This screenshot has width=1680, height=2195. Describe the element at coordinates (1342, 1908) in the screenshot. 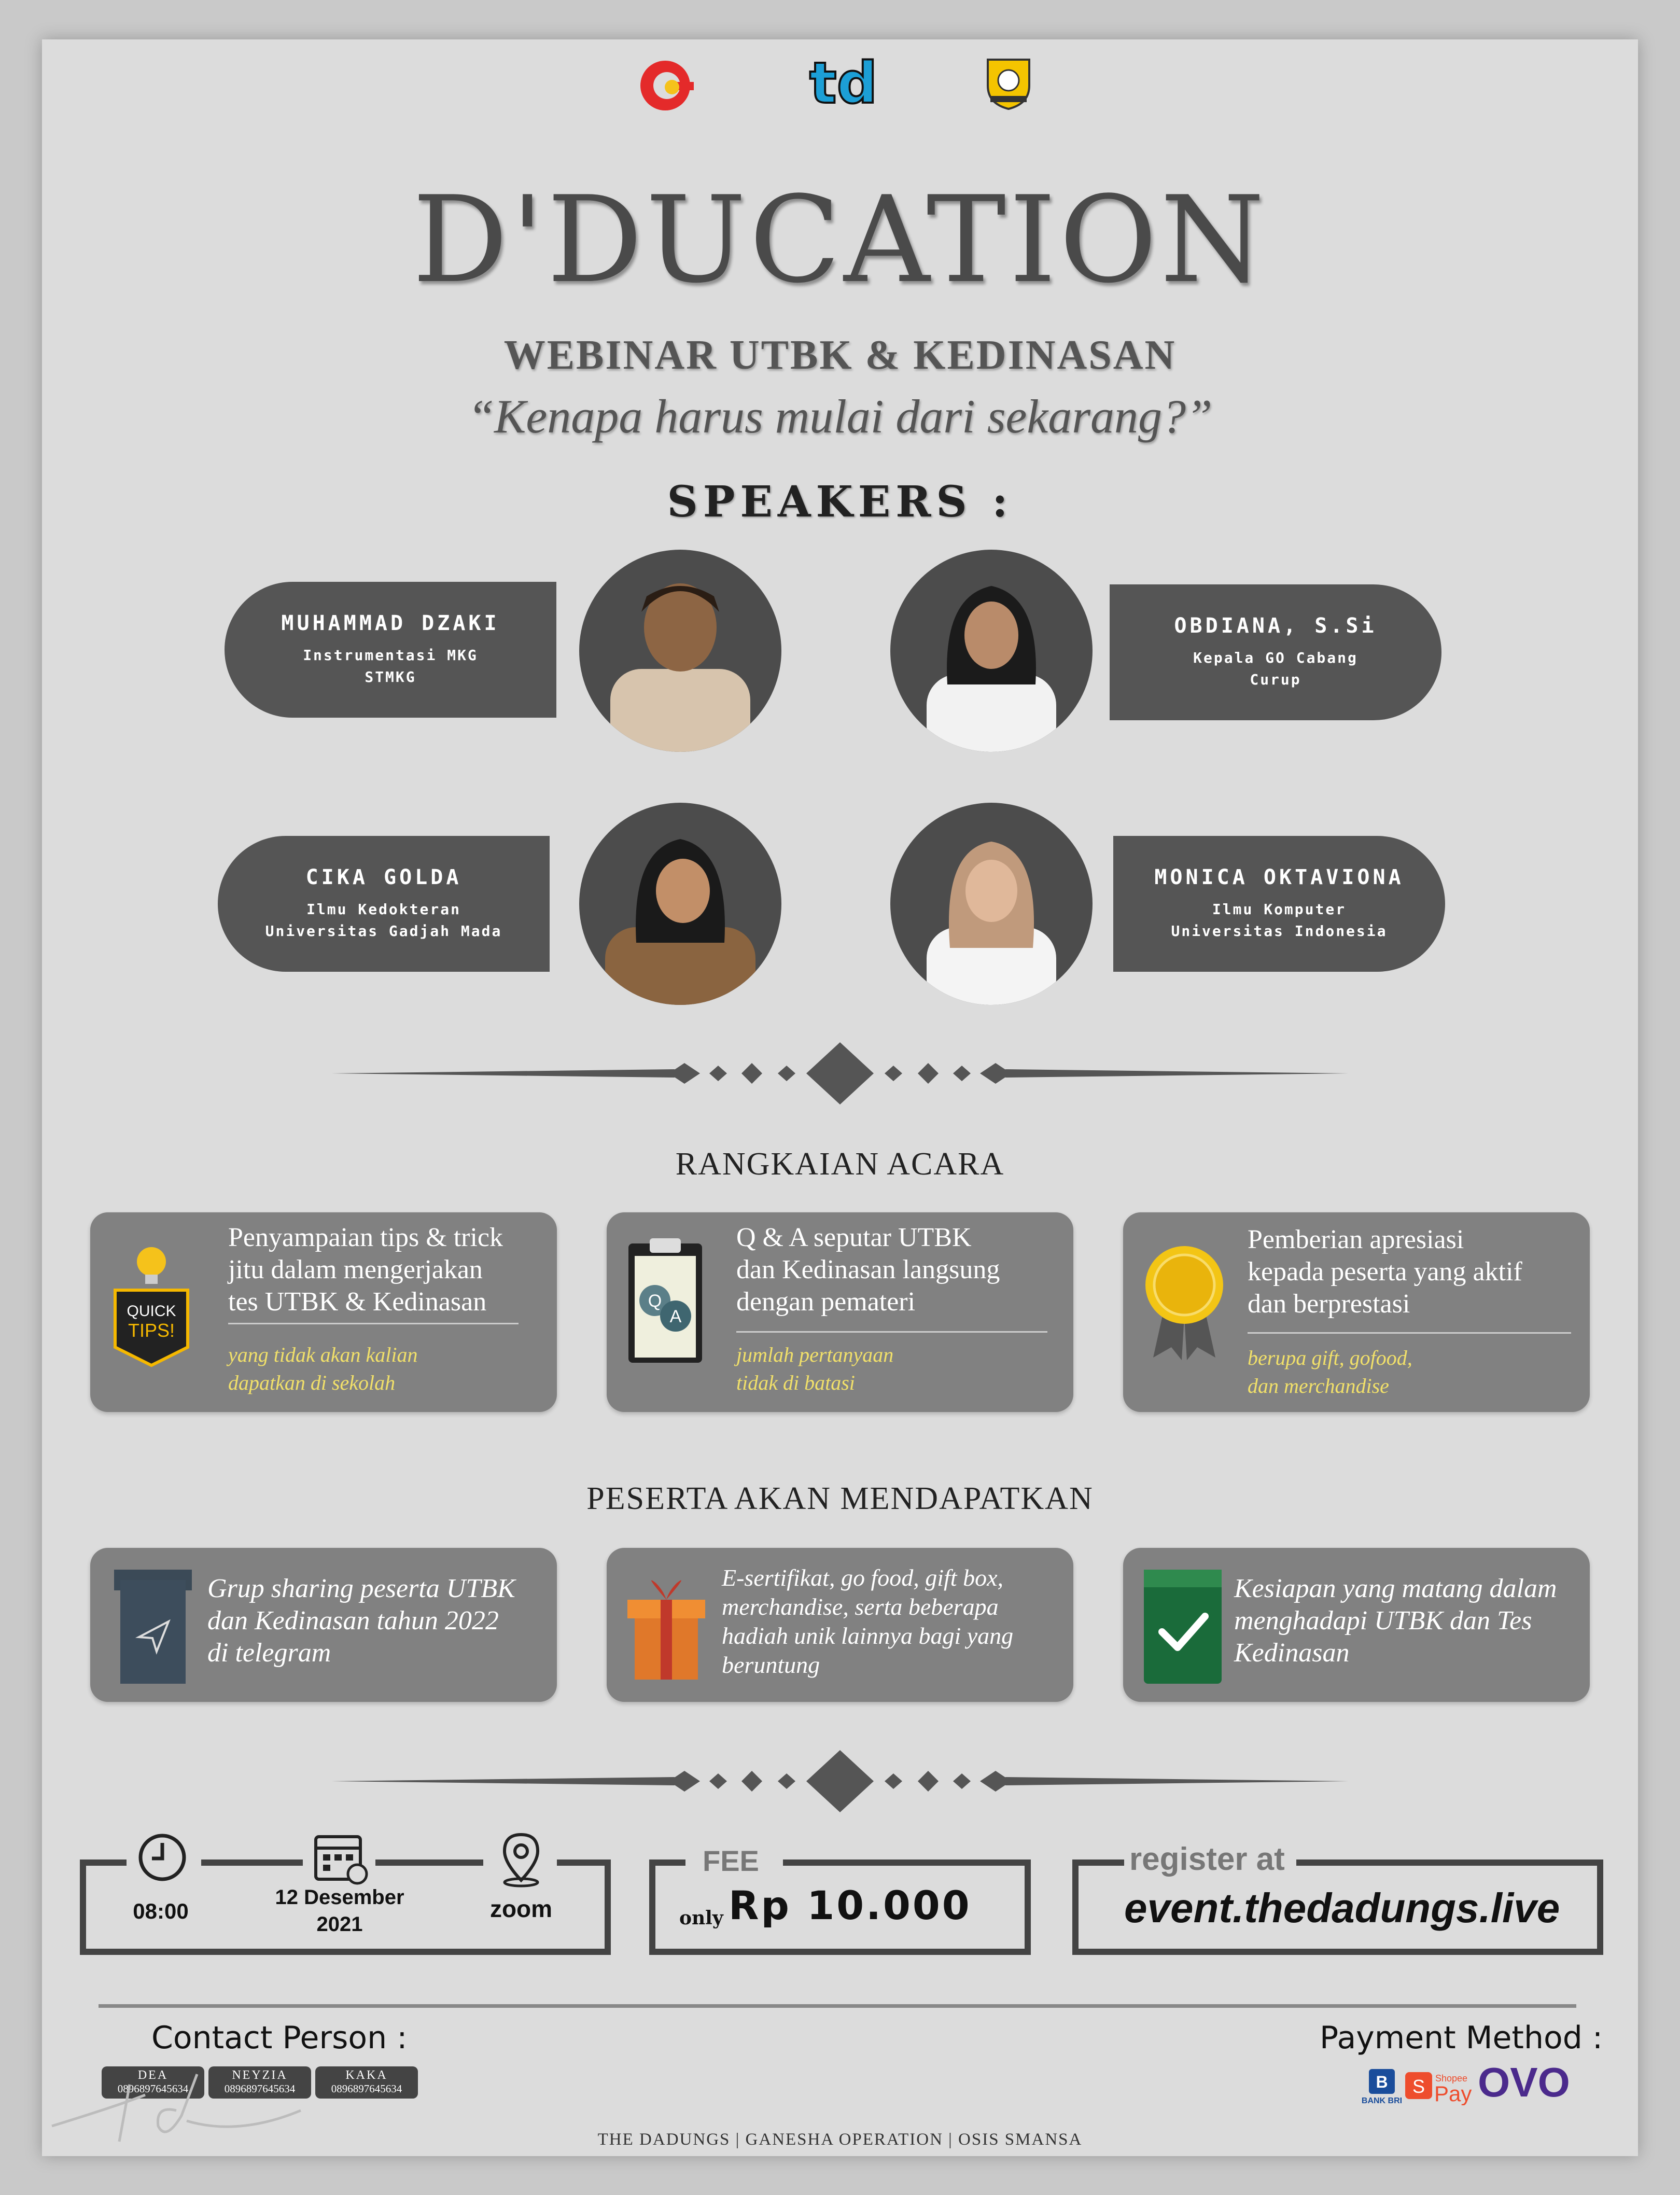

I see `register-url: event.thedadungs.live` at that location.